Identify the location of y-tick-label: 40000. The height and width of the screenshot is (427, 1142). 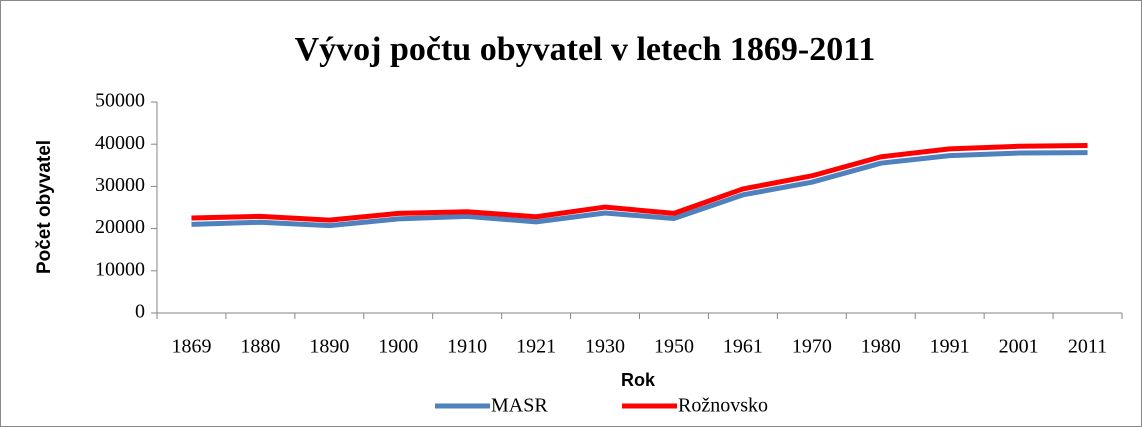
(120, 143).